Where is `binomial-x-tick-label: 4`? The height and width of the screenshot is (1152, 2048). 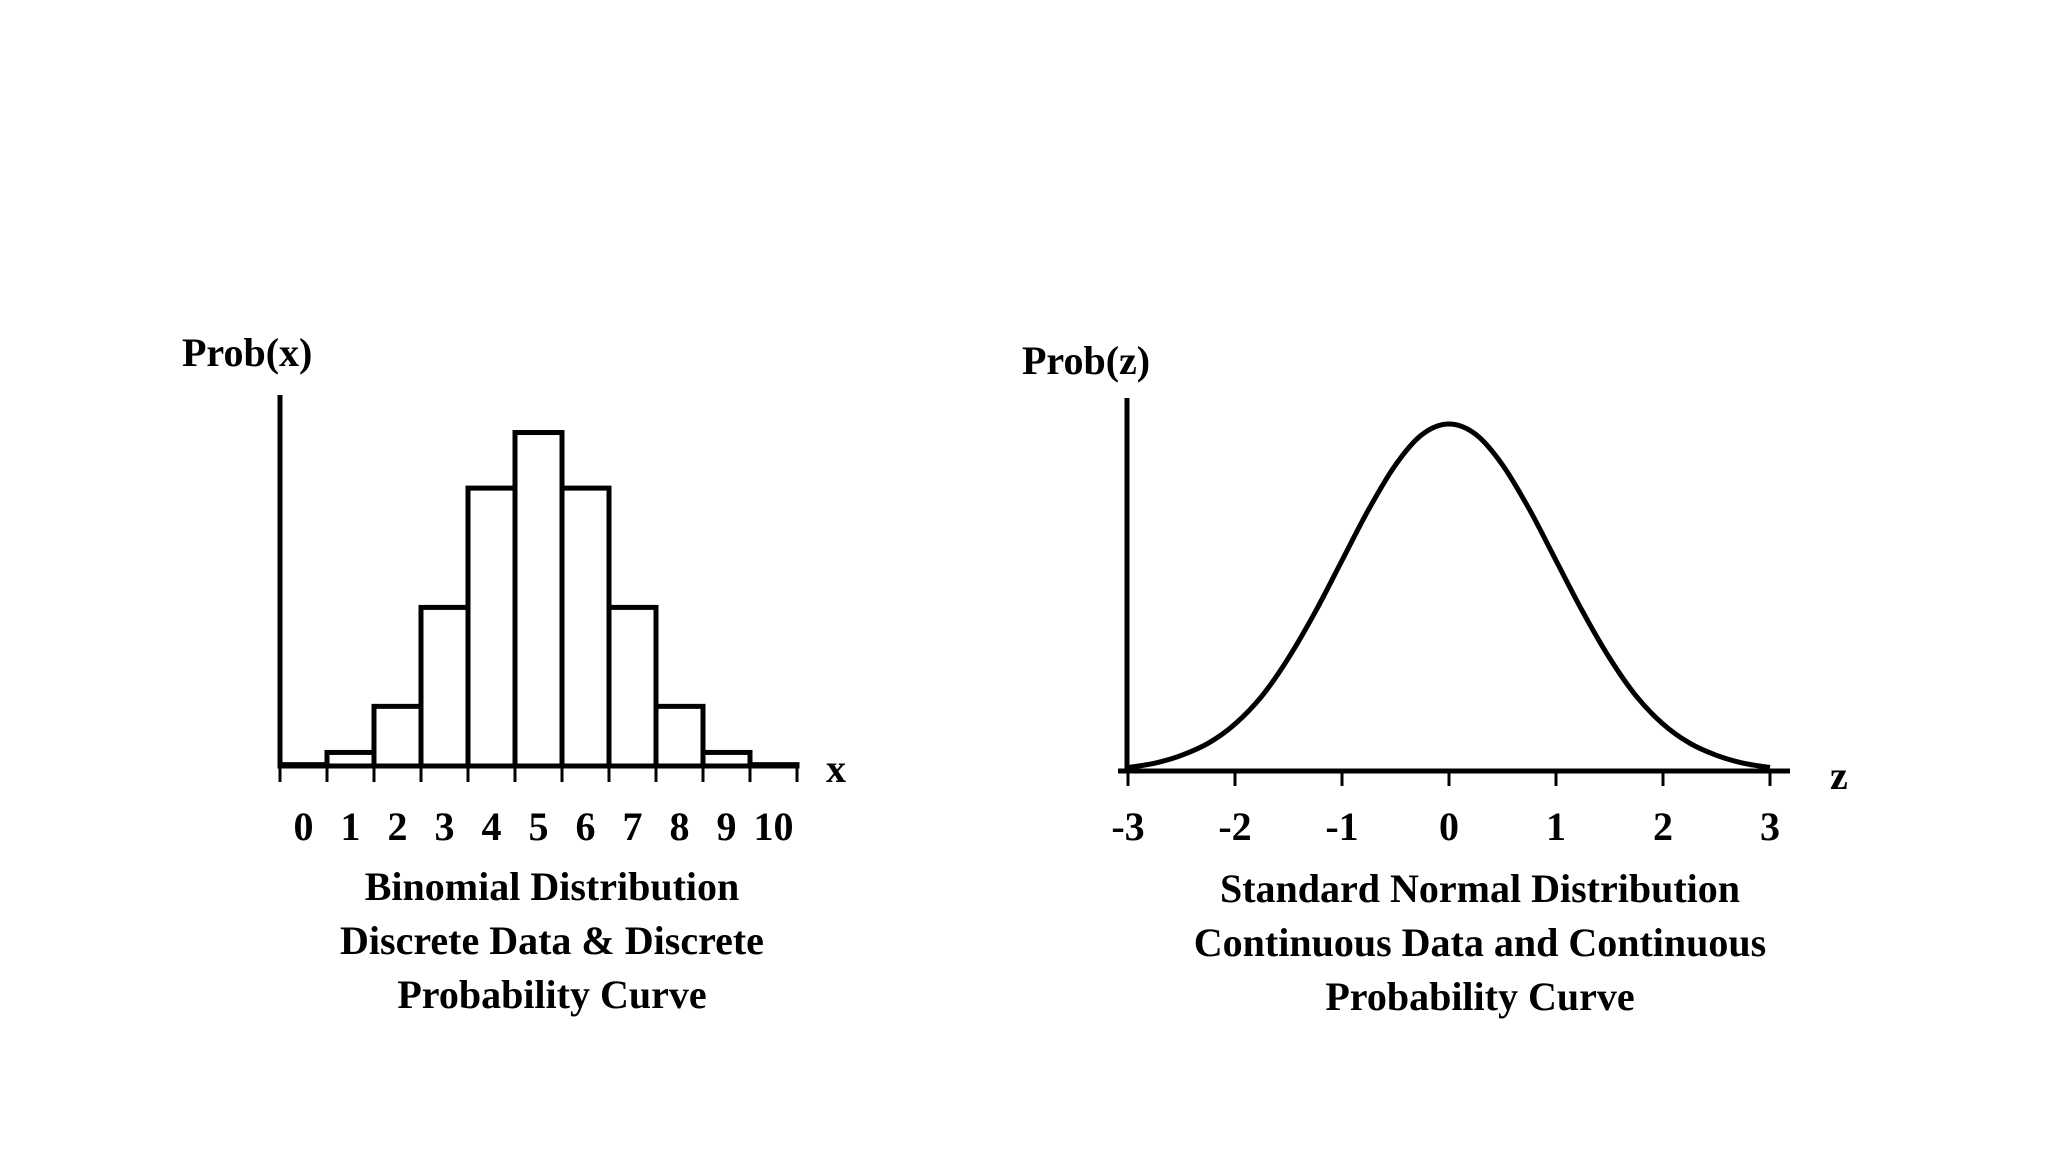 binomial-x-tick-label: 4 is located at coordinates (492, 826).